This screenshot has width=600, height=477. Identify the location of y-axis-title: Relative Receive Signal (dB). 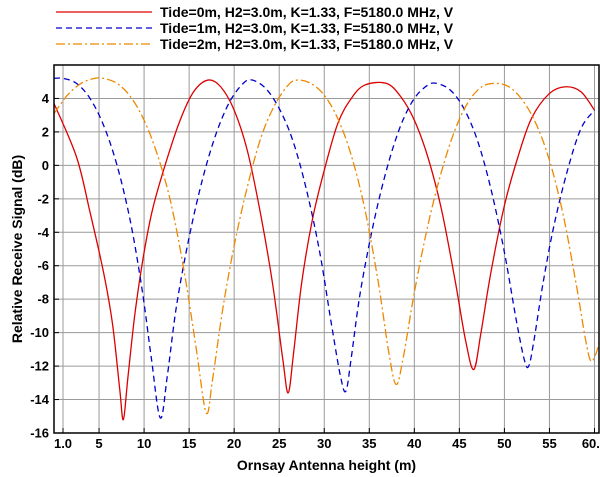
(17, 249).